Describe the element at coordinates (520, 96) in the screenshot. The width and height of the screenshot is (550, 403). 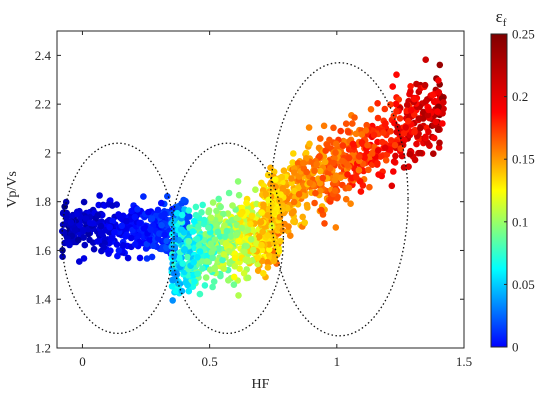
I see `colorbar-tick-label: 0.2` at that location.